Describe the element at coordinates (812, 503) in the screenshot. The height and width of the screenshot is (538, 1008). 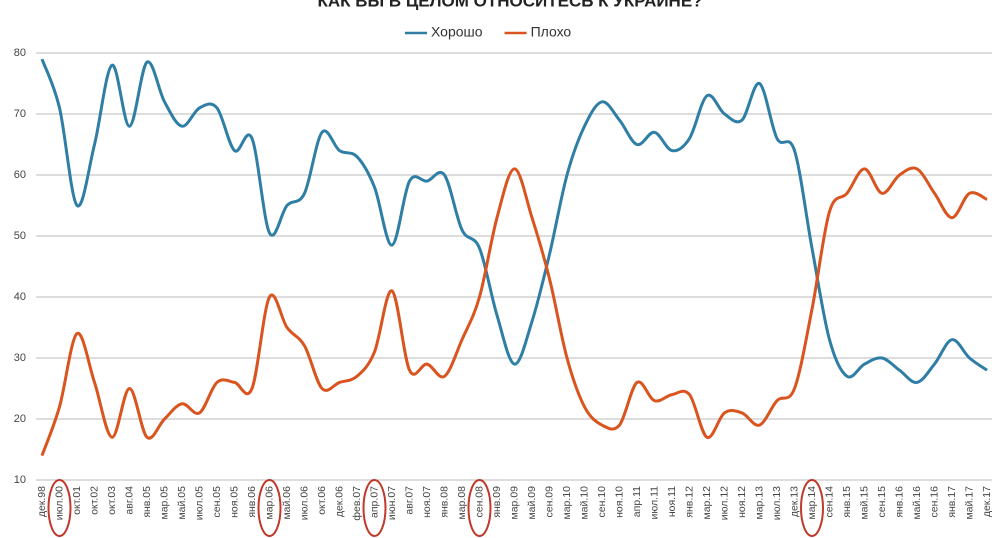
I see `x-tick-label: мар.14` at that location.